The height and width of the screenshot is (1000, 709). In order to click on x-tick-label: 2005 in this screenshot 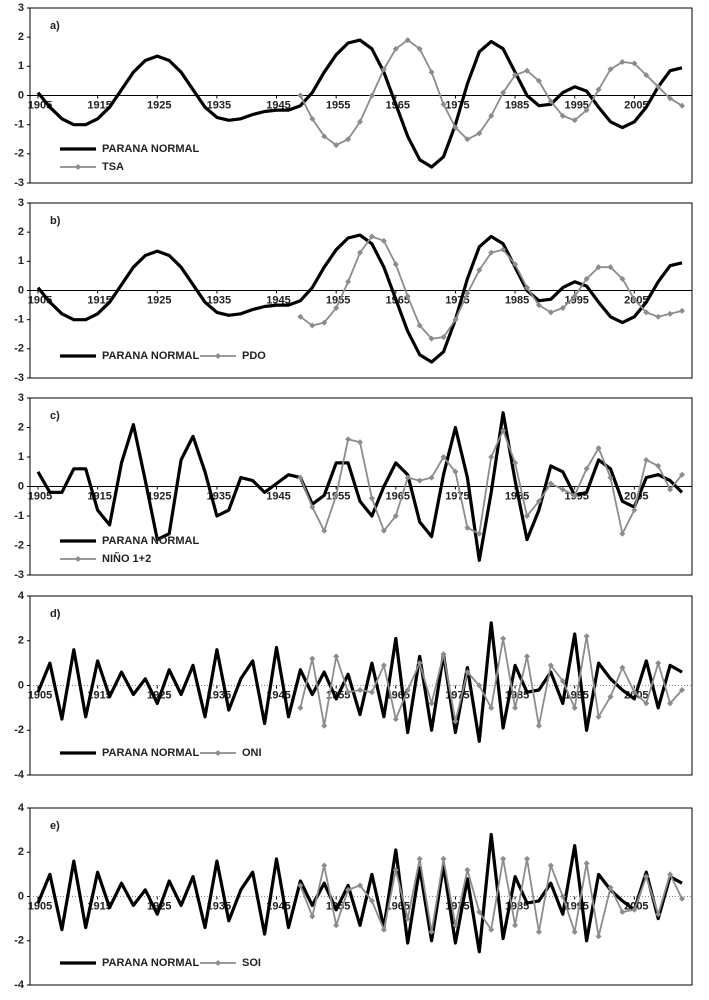, I will do `click(636, 105)`.